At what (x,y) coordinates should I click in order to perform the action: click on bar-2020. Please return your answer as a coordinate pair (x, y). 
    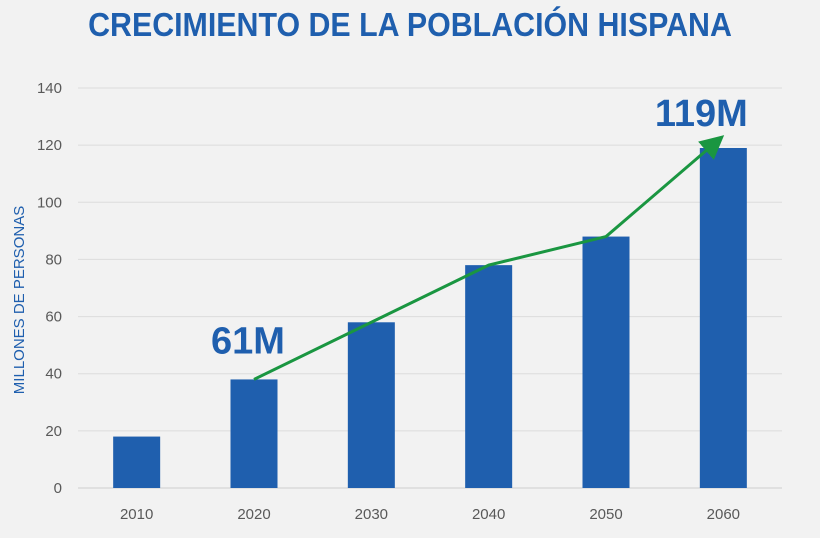
    Looking at the image, I should click on (254, 433).